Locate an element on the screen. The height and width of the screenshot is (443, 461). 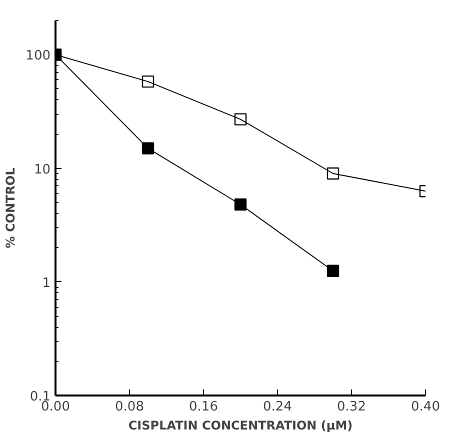
x-tick-label: 0.32 is located at coordinates (351, 407).